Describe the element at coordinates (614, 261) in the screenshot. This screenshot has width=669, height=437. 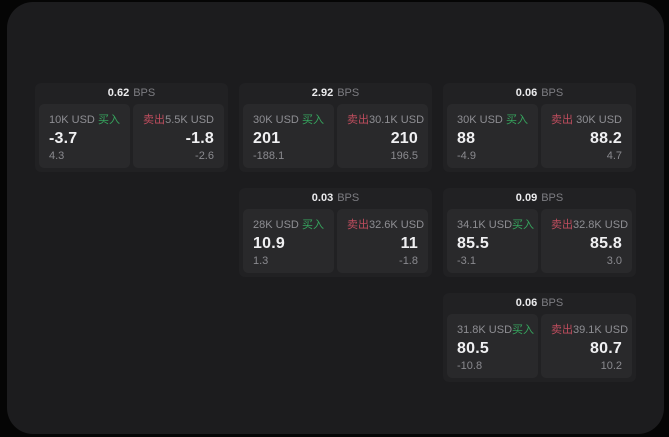
I see `sell-sub-value: 3.0` at that location.